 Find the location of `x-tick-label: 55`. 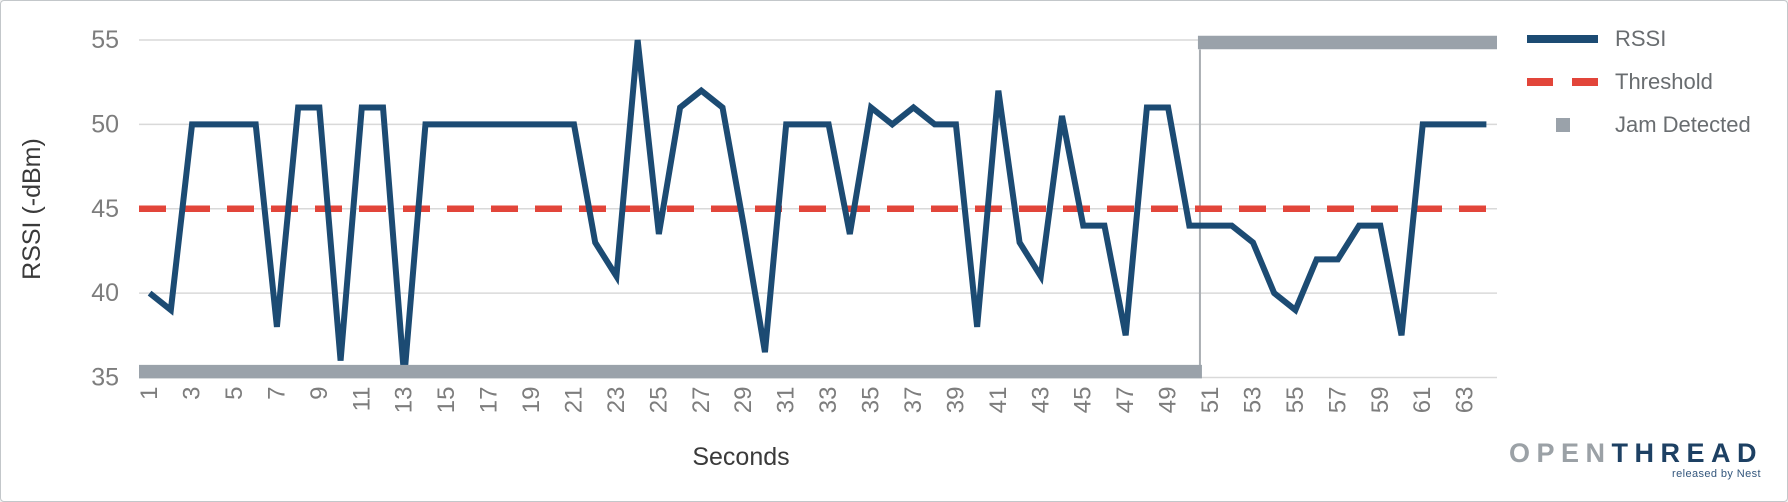

x-tick-label: 55 is located at coordinates (1295, 400).